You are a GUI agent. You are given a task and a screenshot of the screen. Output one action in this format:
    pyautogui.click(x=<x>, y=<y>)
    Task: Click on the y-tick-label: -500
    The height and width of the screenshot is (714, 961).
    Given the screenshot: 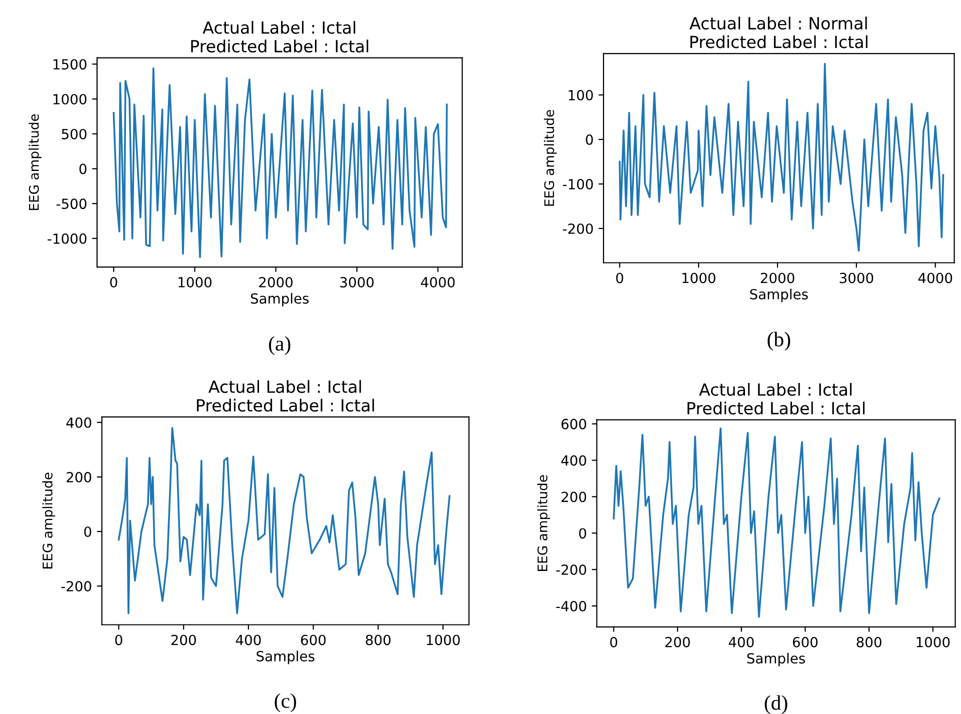 What is the action you would take?
    pyautogui.click(x=71, y=204)
    